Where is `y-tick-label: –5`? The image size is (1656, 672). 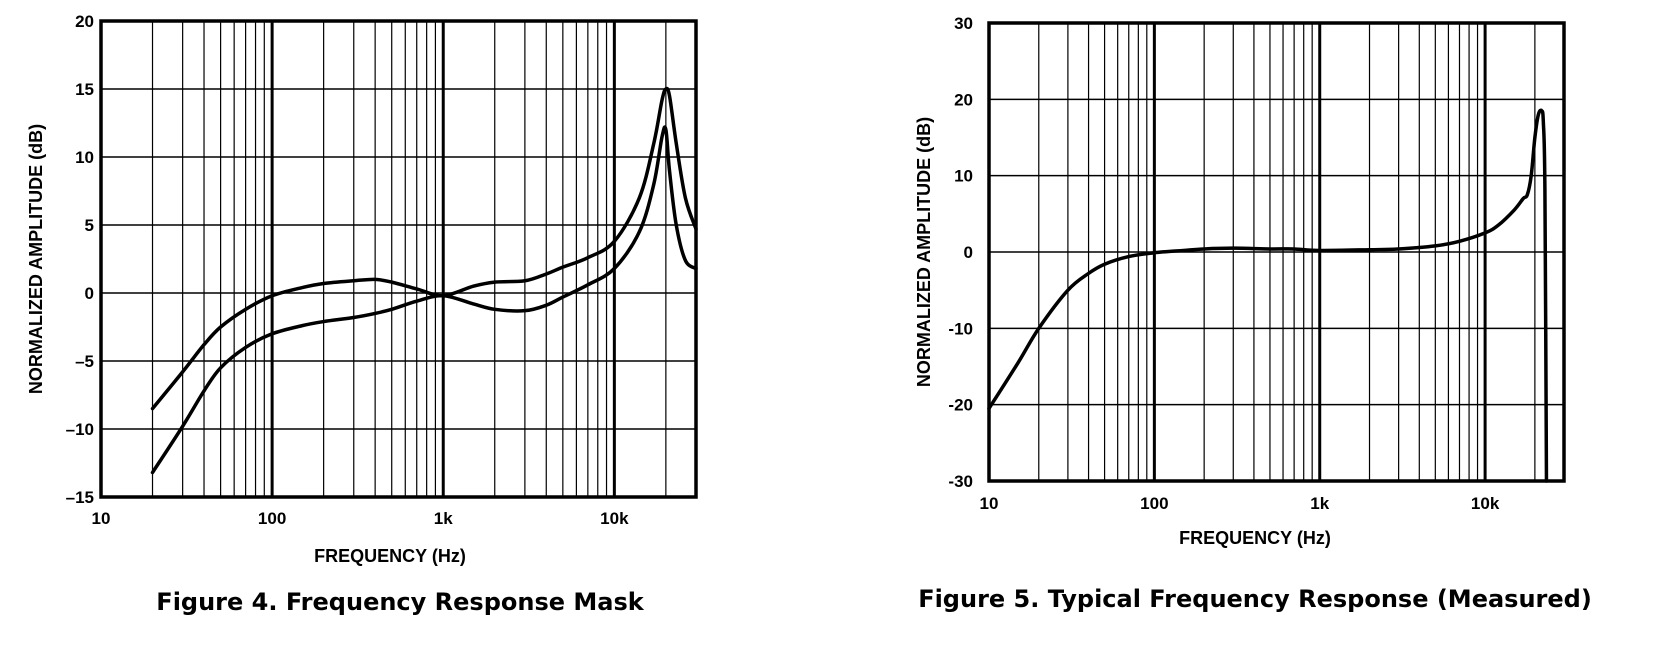 y-tick-label: –5 is located at coordinates (84, 361).